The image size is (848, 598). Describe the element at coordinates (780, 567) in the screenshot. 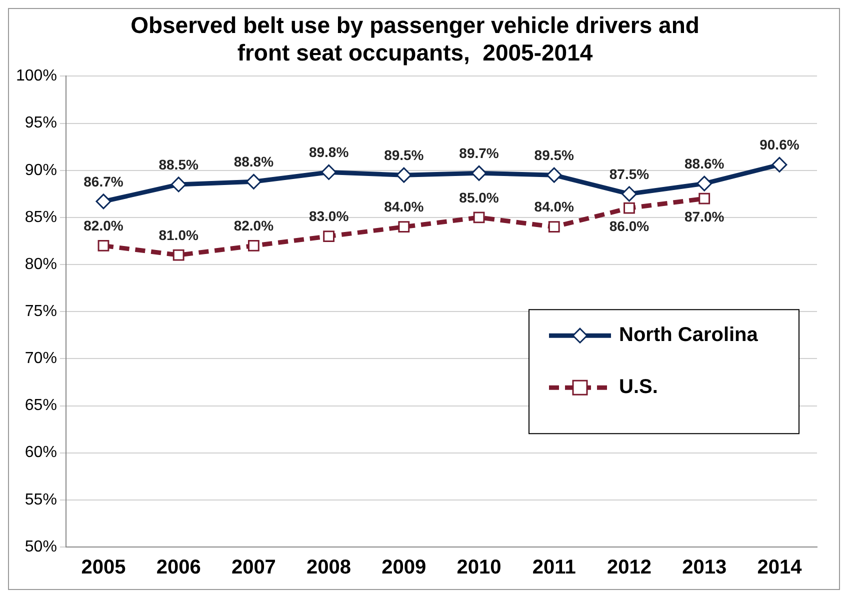

I see `x-tick-label: 2014` at that location.